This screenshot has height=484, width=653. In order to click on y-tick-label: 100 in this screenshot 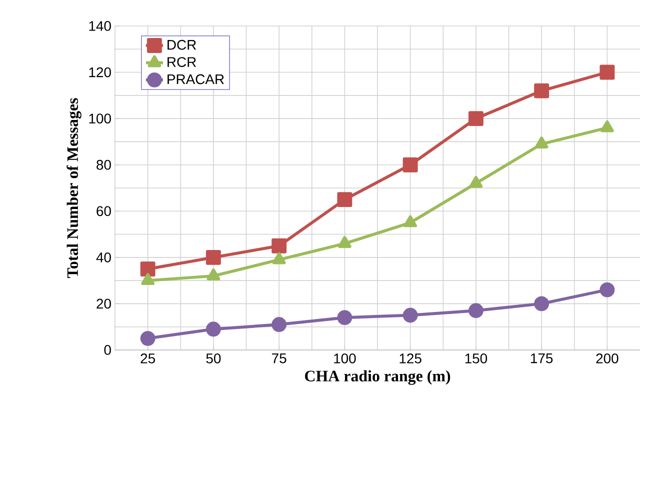, I will do `click(100, 119)`.